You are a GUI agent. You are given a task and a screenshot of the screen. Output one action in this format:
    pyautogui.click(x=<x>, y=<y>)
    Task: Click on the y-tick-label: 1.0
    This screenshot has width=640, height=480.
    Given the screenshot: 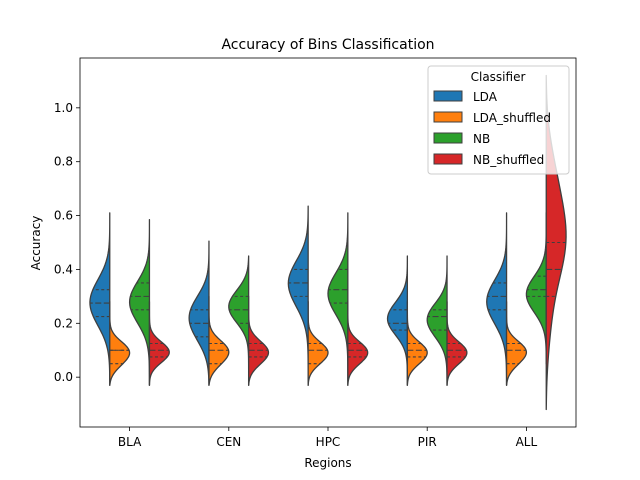 What is the action you would take?
    pyautogui.click(x=63, y=108)
    